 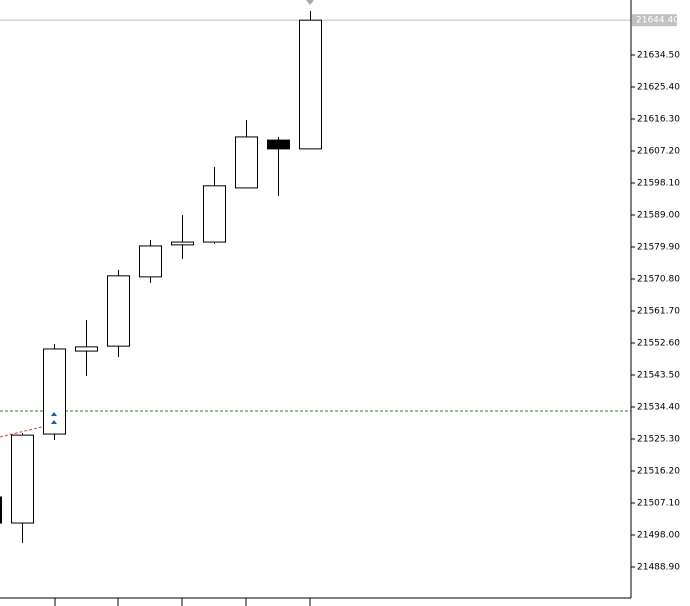 I want to click on x-separators, so click(x=182, y=602).